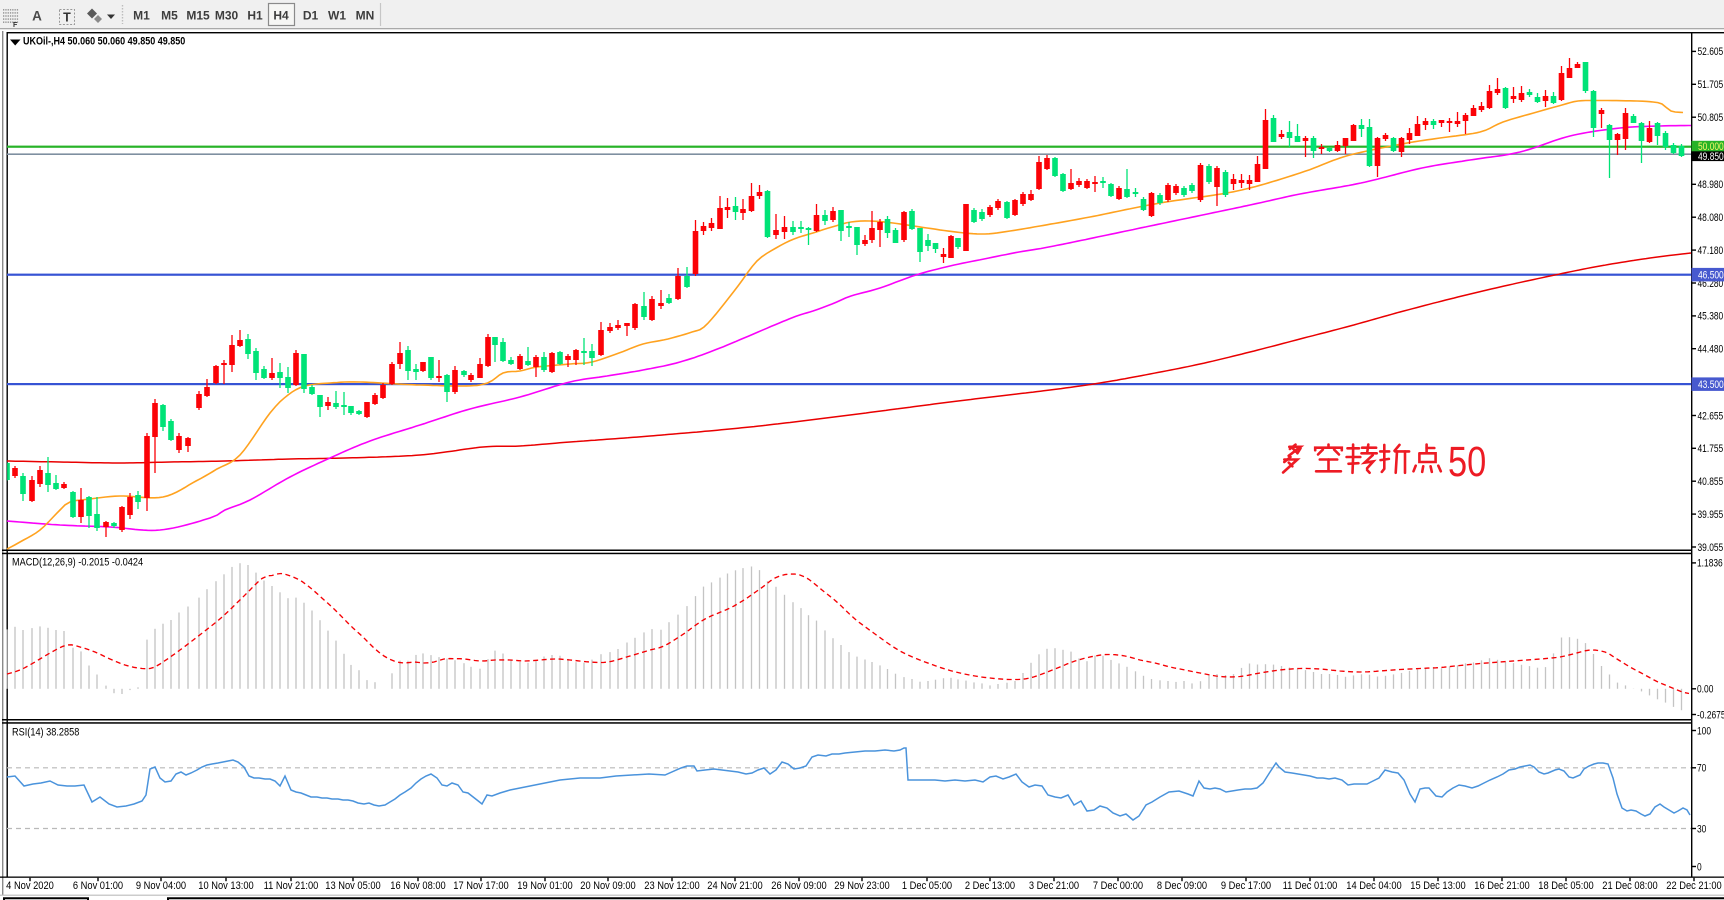  Describe the element at coordinates (1711, 85) in the screenshot. I see `svg-text: 51.705` at that location.